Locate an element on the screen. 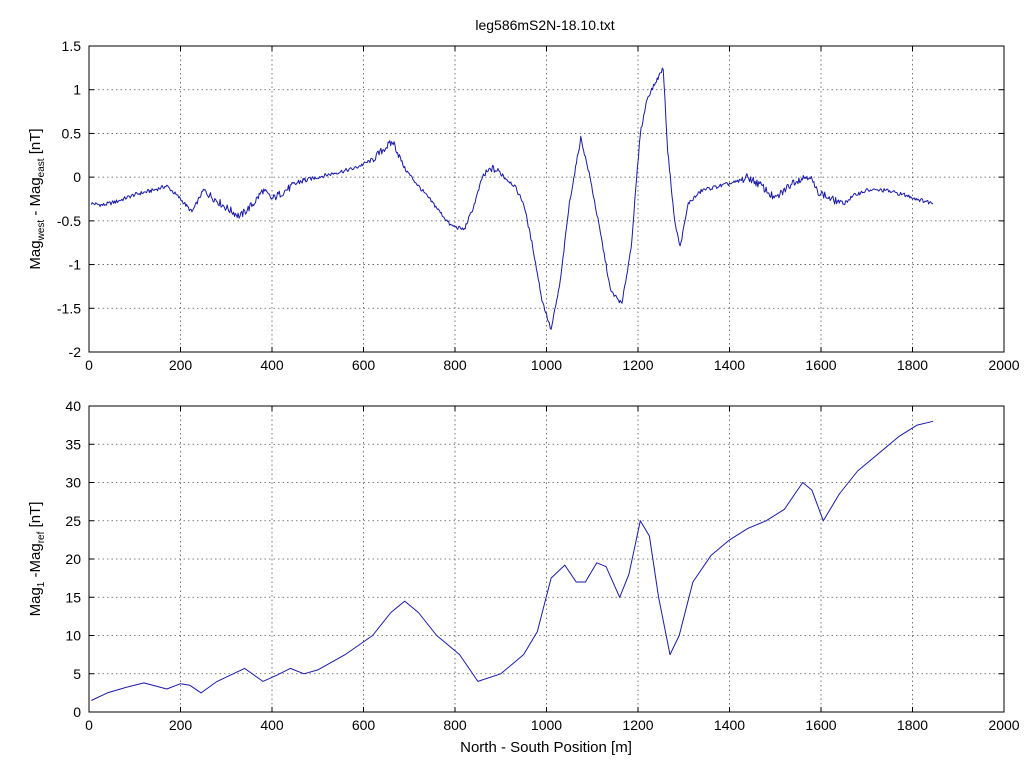  y-tick-label: -2 is located at coordinates (75, 352).